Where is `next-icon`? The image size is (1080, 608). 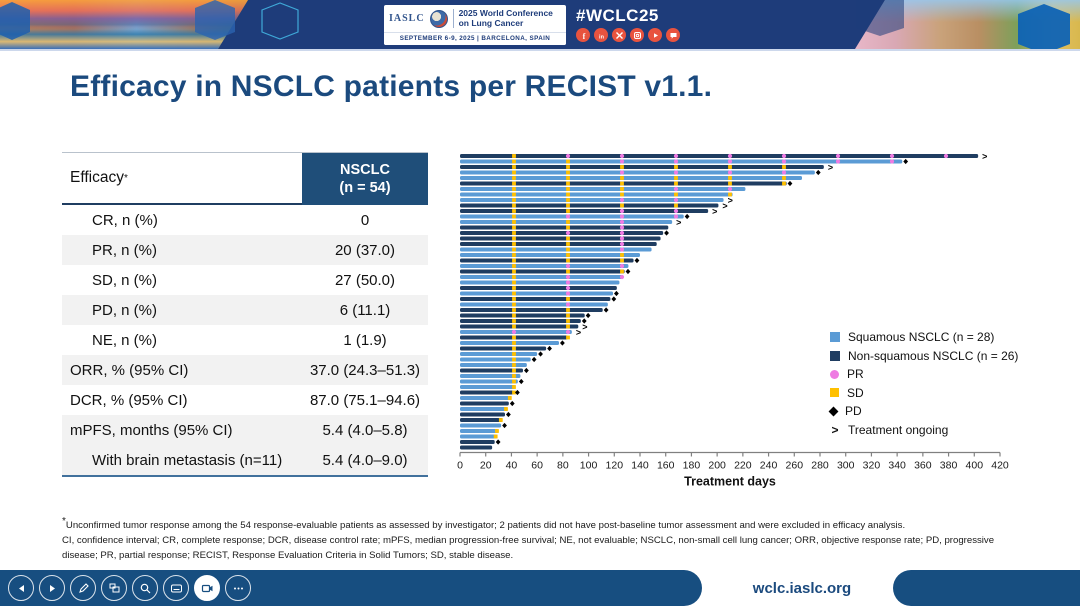
next-icon is located at coordinates (52, 588).